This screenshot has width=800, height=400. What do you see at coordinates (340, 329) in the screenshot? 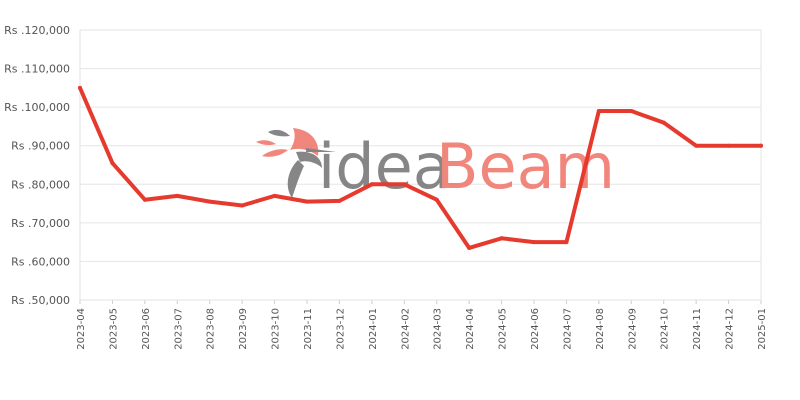
I see `x-tick-label: 2023-12` at bounding box center [340, 329].